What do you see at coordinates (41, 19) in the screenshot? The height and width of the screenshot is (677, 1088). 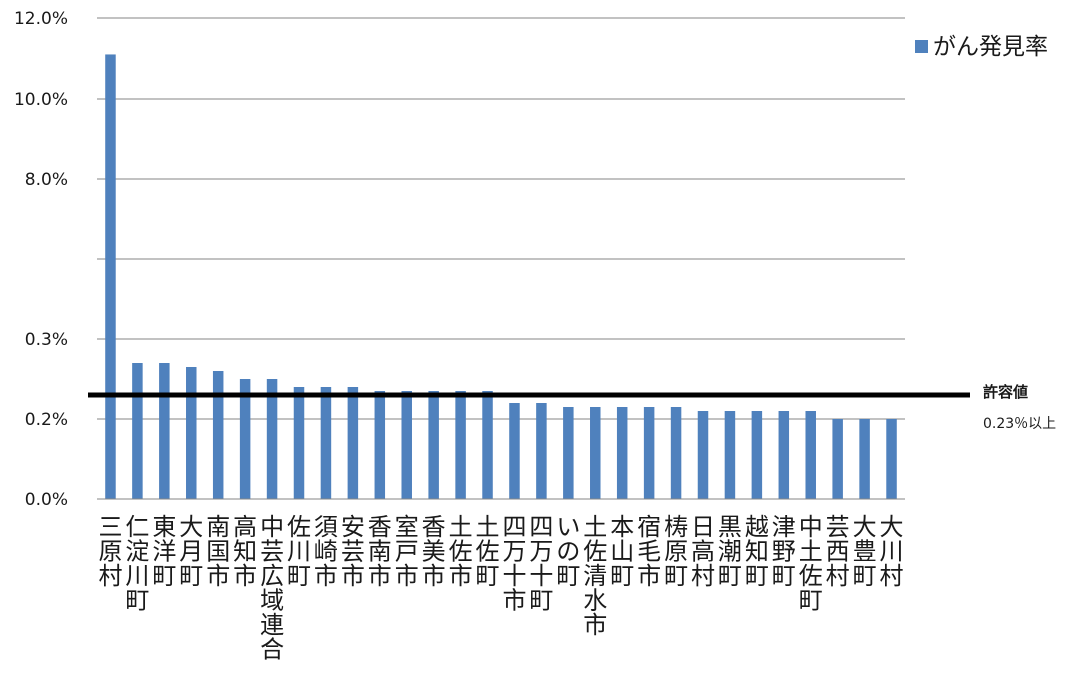 I see `y-tick-label: 12.0%` at bounding box center [41, 19].